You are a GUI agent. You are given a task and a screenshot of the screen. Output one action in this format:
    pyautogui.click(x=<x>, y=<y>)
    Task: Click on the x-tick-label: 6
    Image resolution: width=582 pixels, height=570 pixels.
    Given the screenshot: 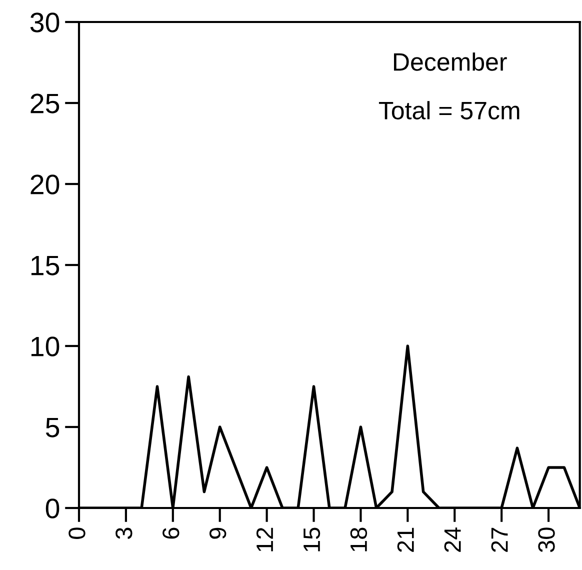 What is the action you would take?
    pyautogui.click(x=171, y=533)
    